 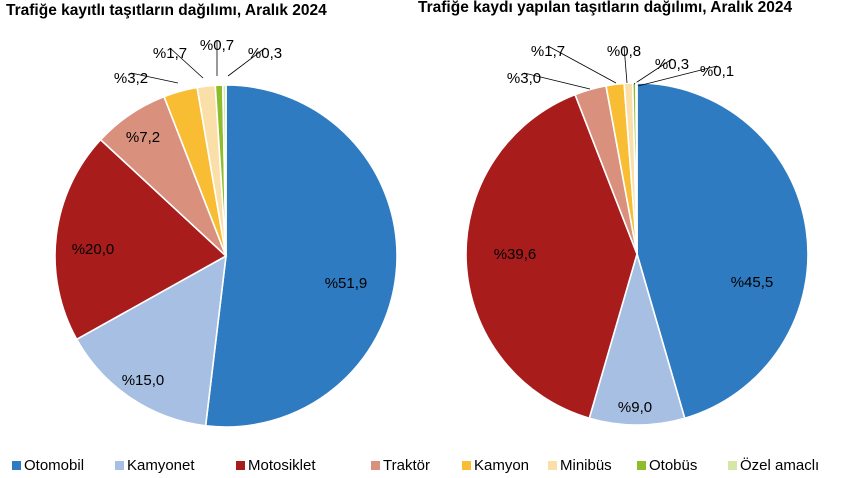 I want to click on pie-left-data-label-ozel-amacli: %0,3, so click(x=265, y=53).